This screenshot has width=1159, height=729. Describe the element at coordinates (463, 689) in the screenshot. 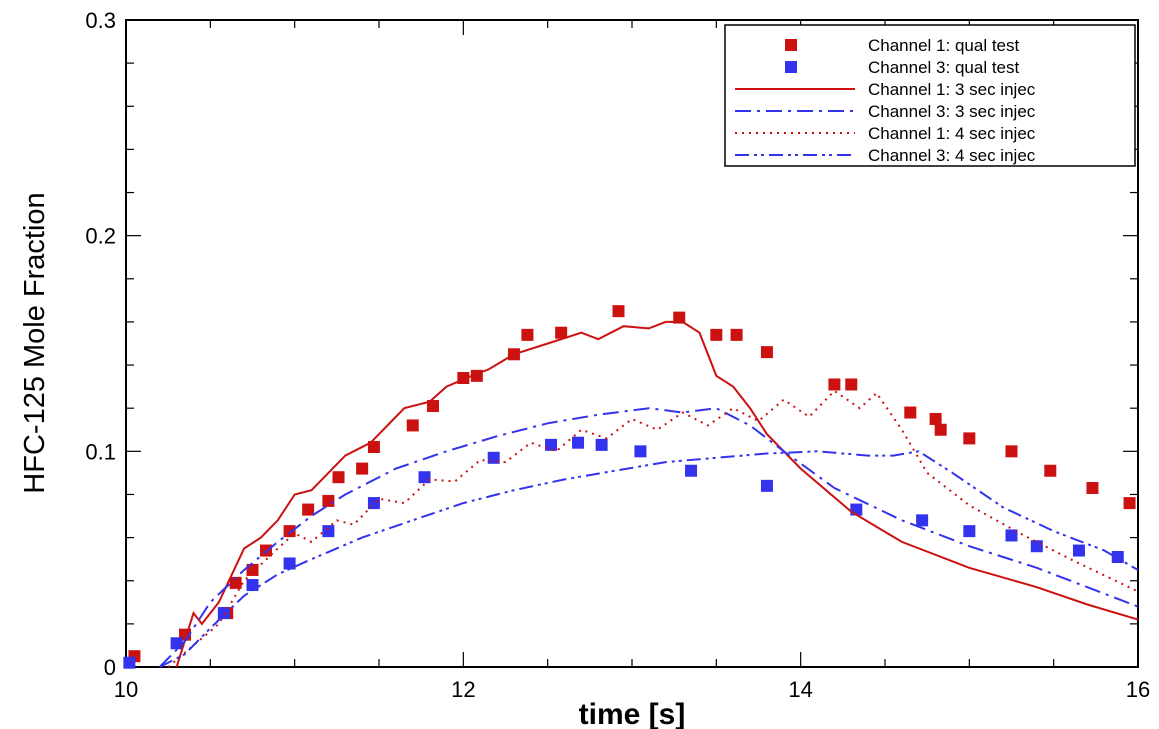

I see `x-tick-label: 12` at that location.